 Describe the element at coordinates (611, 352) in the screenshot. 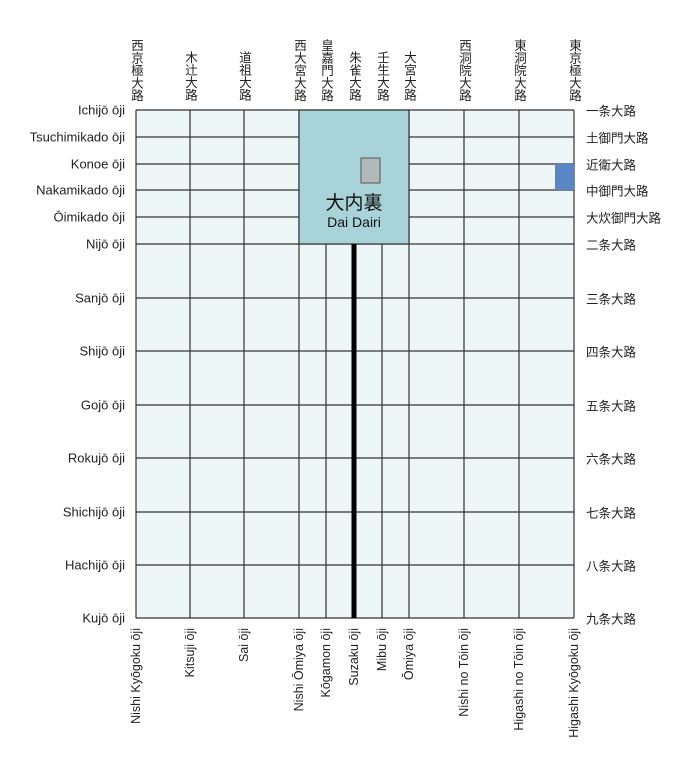

I see `ew-street-kanji-label: 四条大路` at that location.